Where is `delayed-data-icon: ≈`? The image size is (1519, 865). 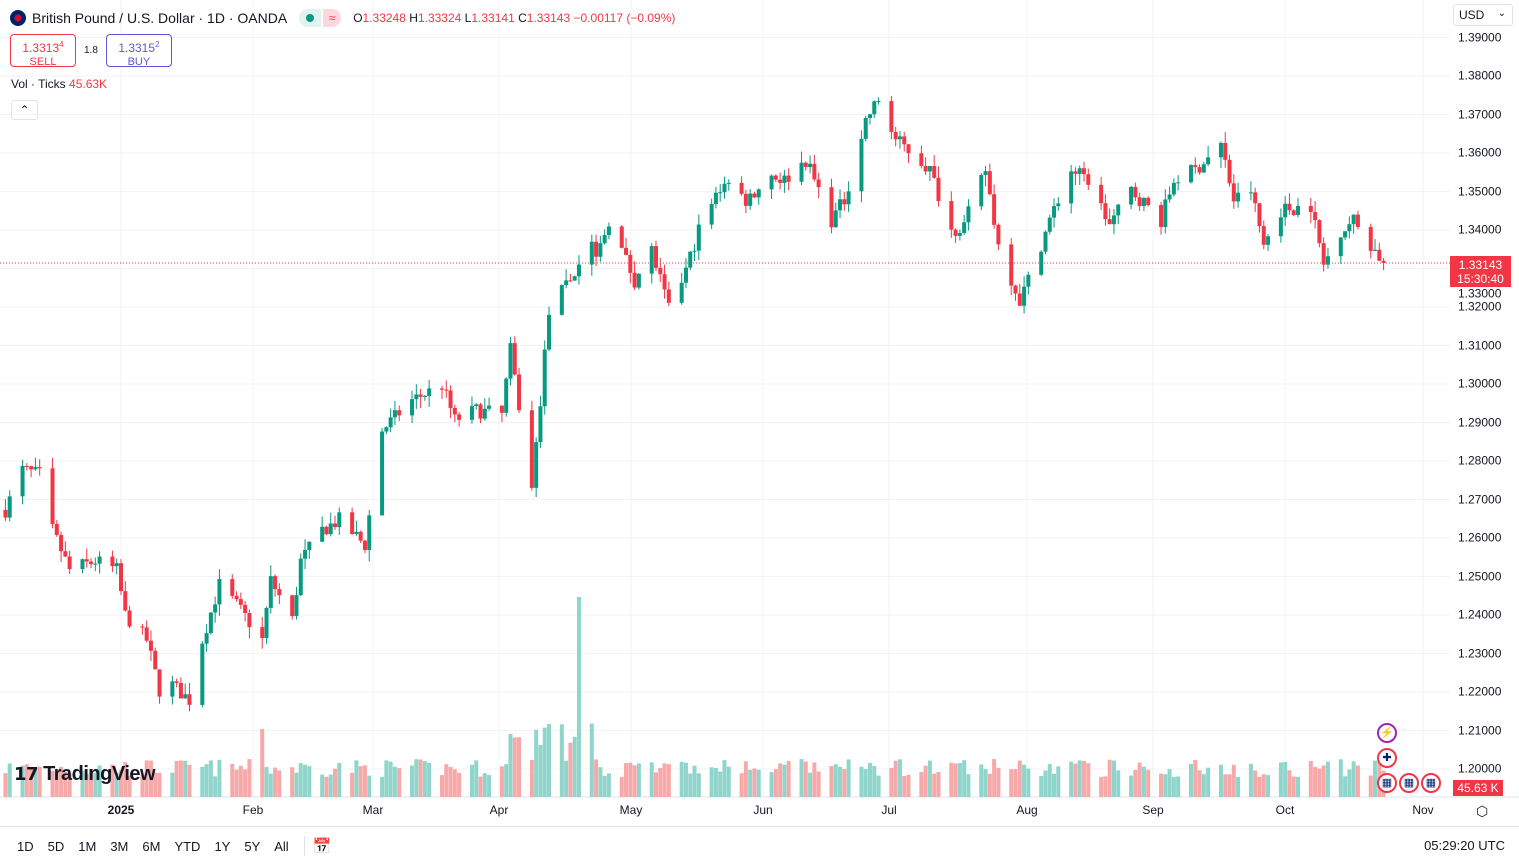 delayed-data-icon: ≈ is located at coordinates (332, 18).